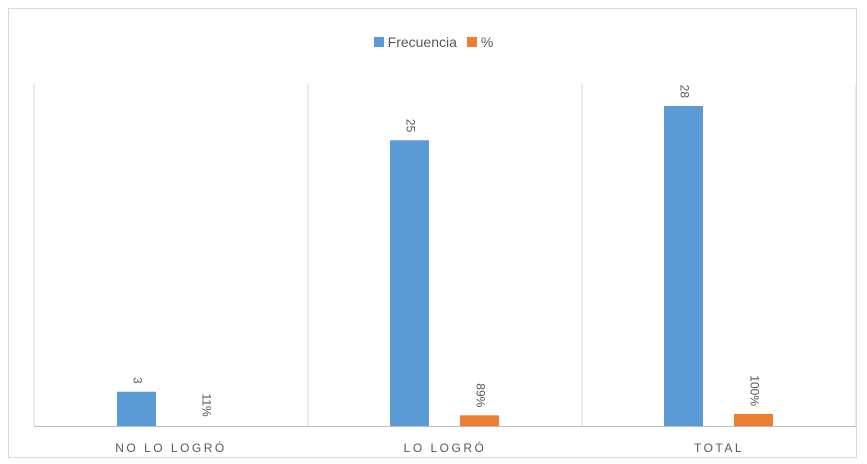  Describe the element at coordinates (754, 390) in the screenshot. I see `data-label-percent: 100%` at that location.